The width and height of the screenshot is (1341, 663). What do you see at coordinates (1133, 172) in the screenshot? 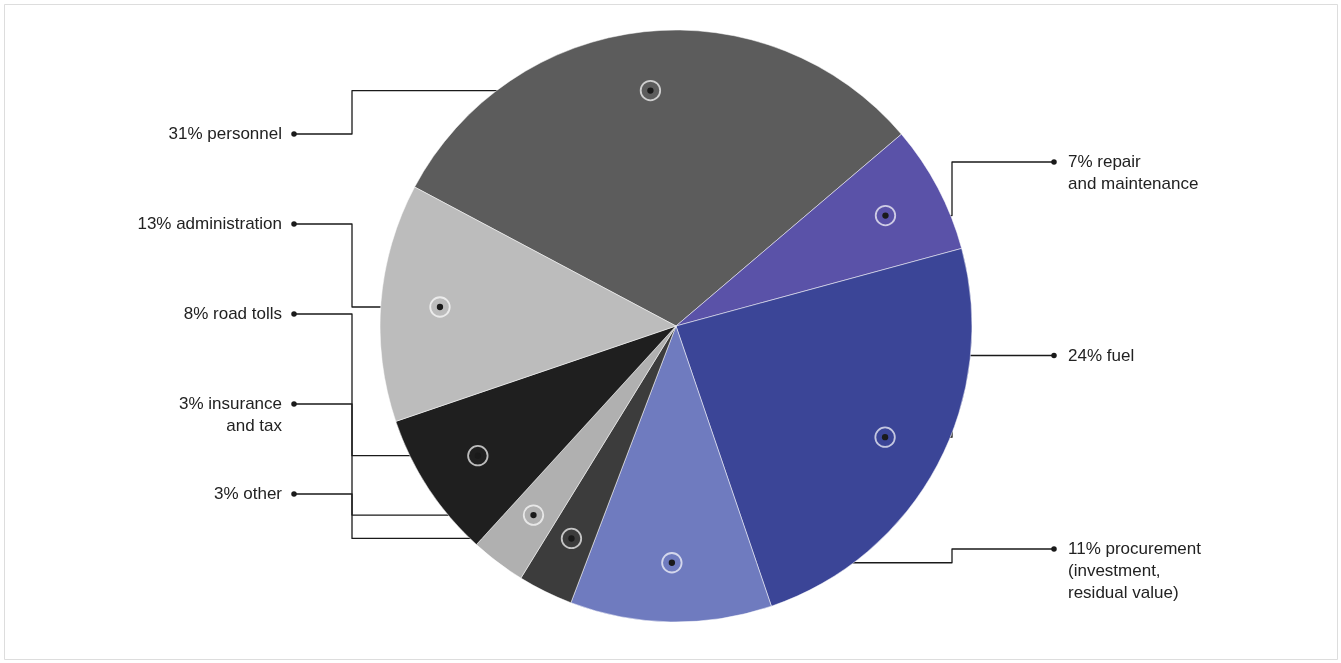
I see `slice-label: 7% repair and maintenance` at bounding box center [1133, 172].